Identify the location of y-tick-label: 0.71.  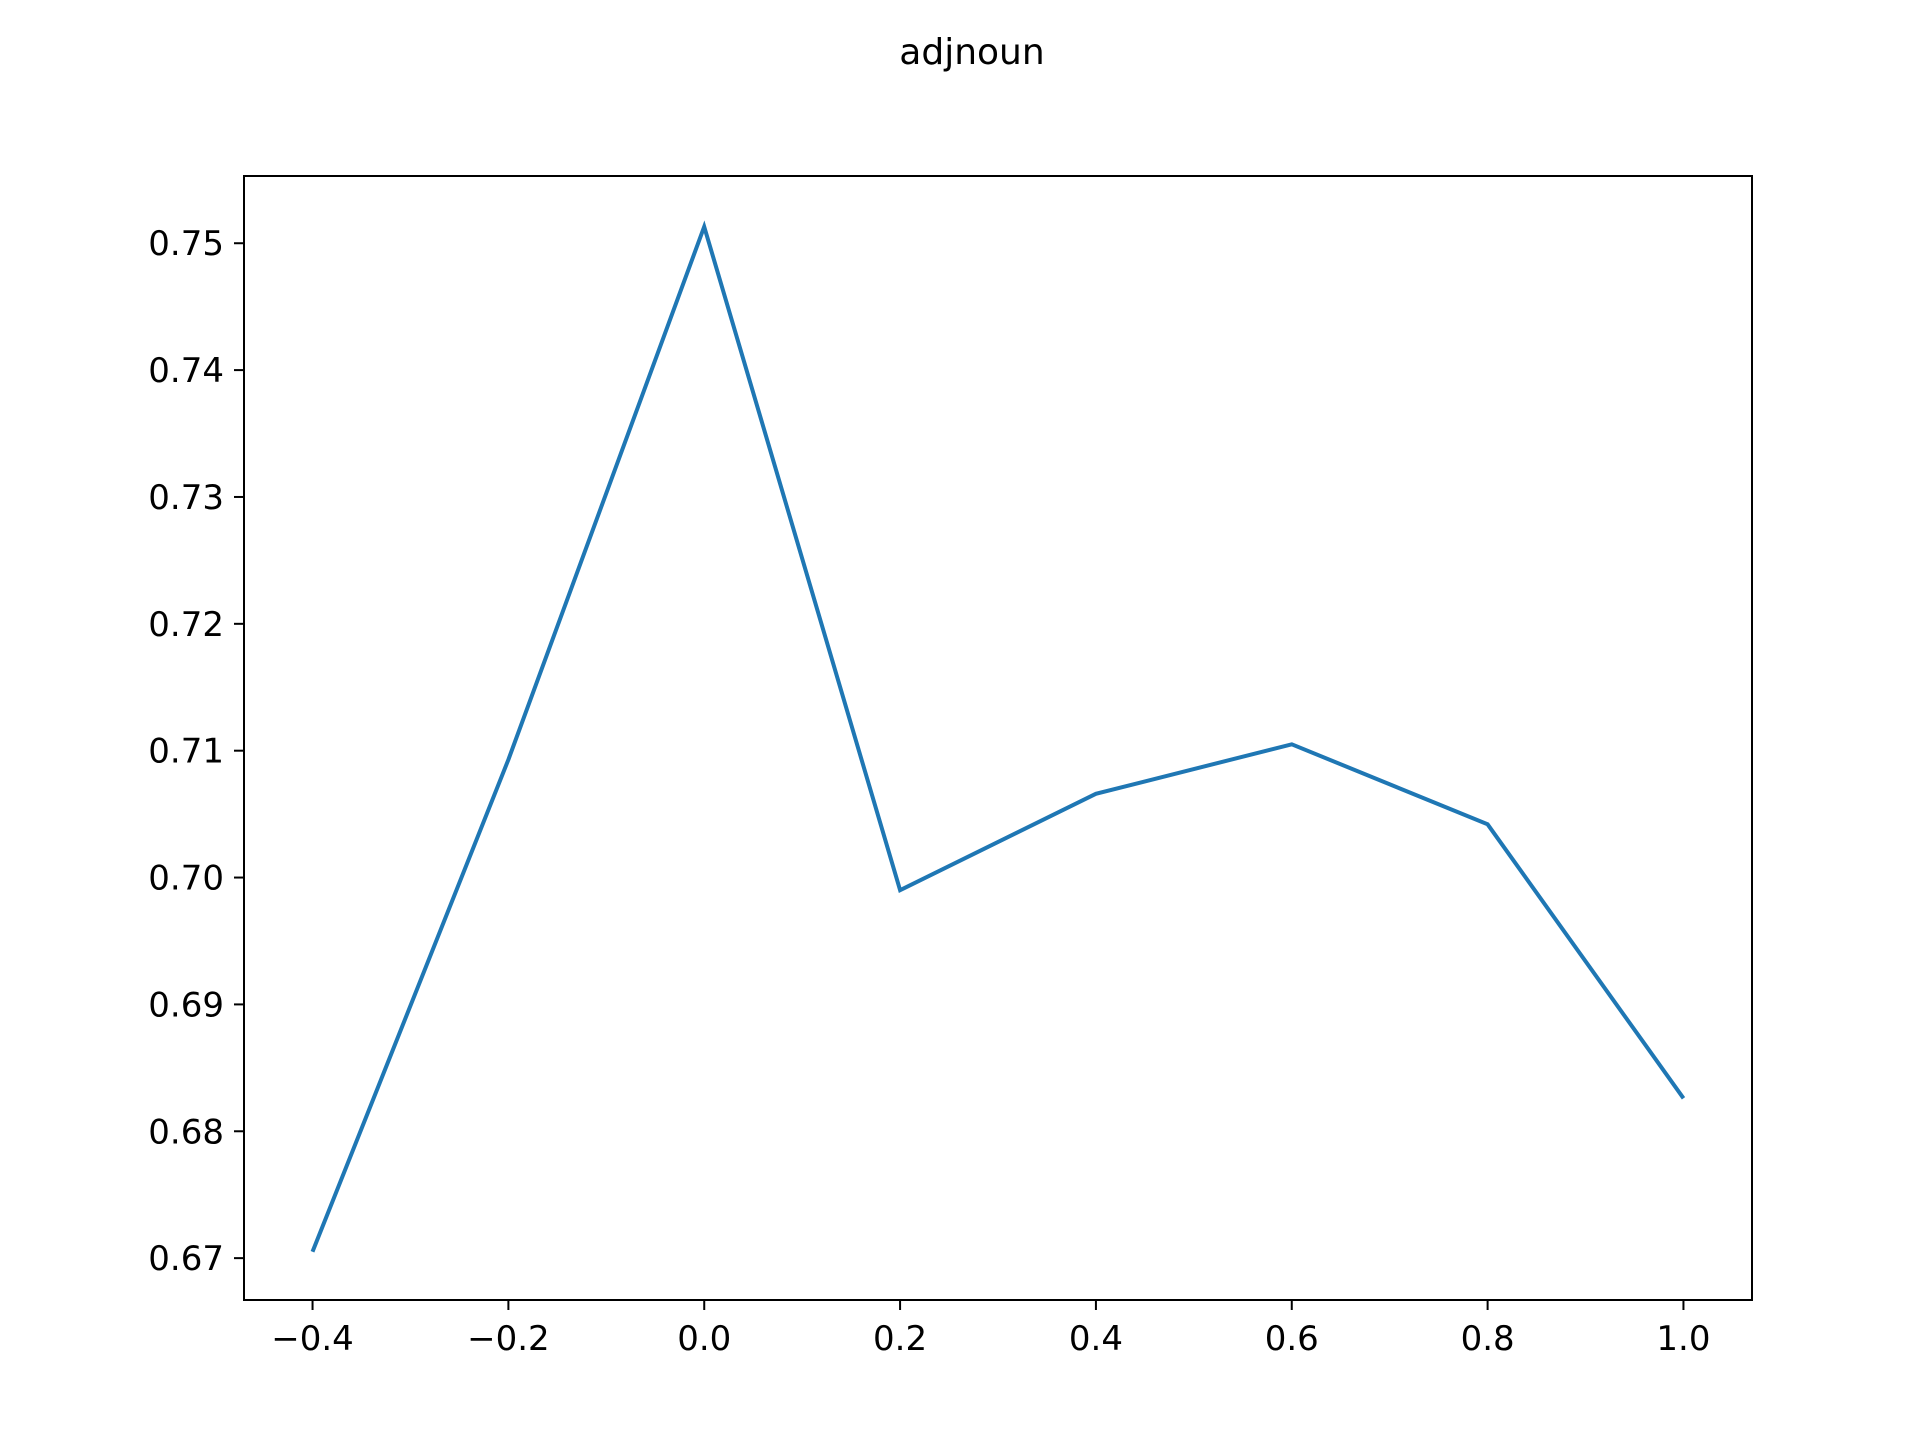
(186, 752).